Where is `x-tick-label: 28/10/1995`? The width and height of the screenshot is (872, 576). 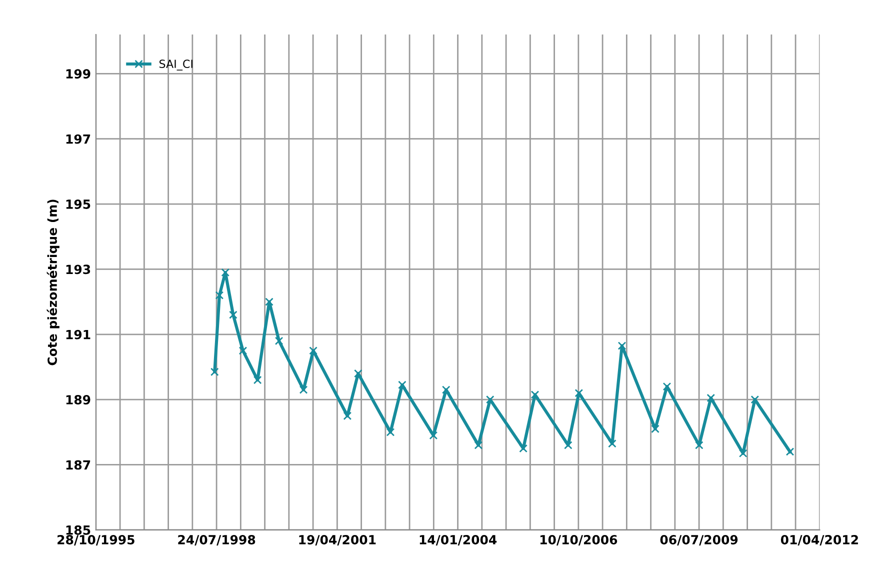
x-tick-label: 28/10/1995 is located at coordinates (96, 540).